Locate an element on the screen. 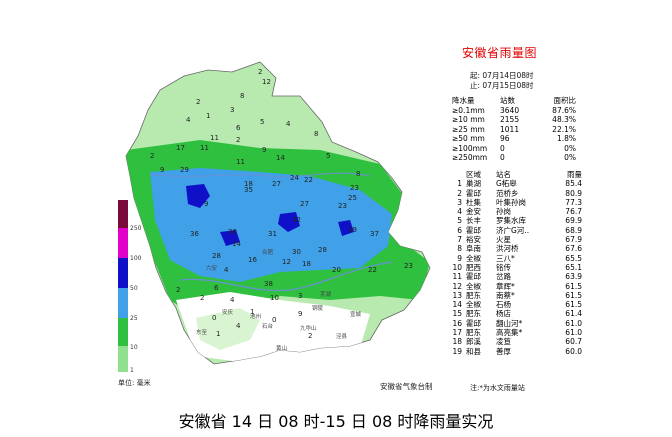 The height and width of the screenshot is (437, 672). stats-cell: 0% is located at coordinates (570, 148).